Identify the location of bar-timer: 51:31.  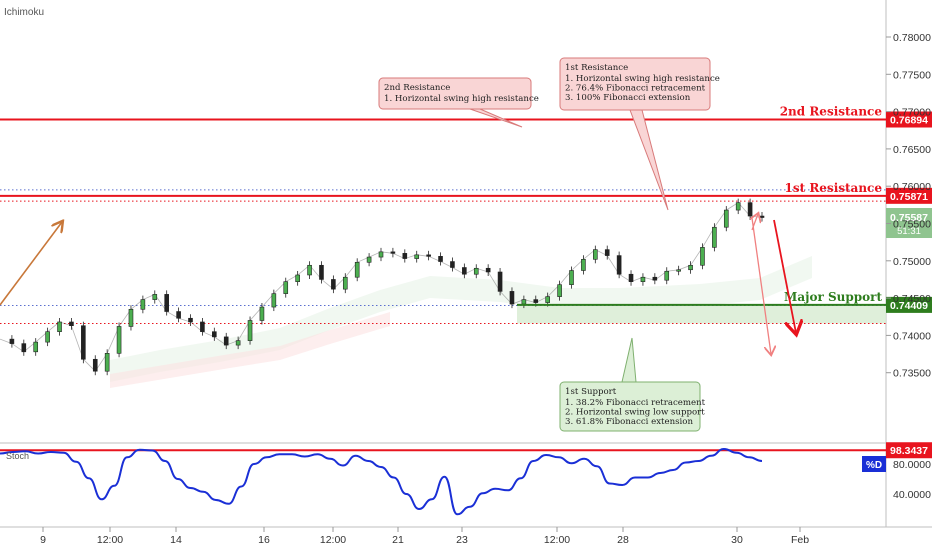
(909, 231).